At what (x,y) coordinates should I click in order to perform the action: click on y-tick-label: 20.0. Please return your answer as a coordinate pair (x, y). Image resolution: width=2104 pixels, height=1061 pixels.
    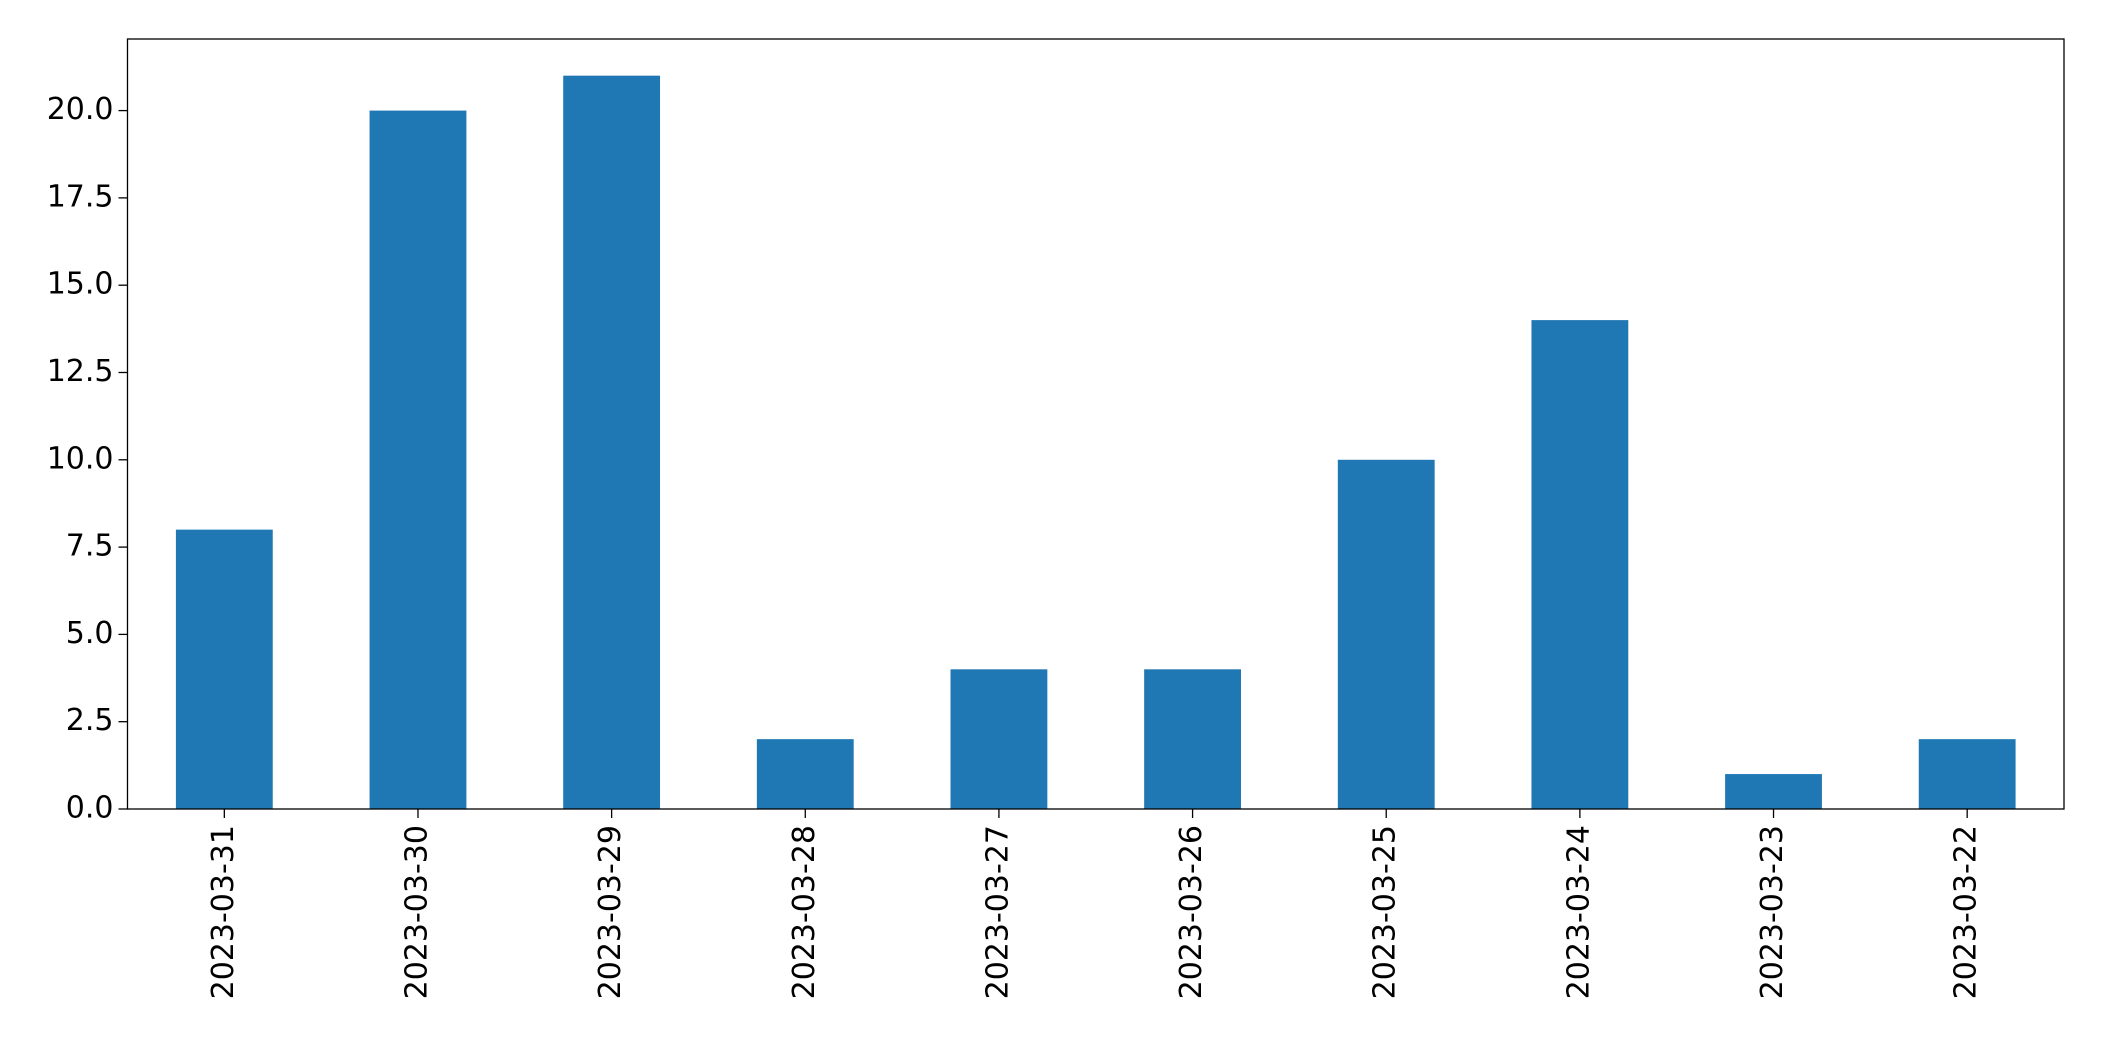
    Looking at the image, I should click on (80, 109).